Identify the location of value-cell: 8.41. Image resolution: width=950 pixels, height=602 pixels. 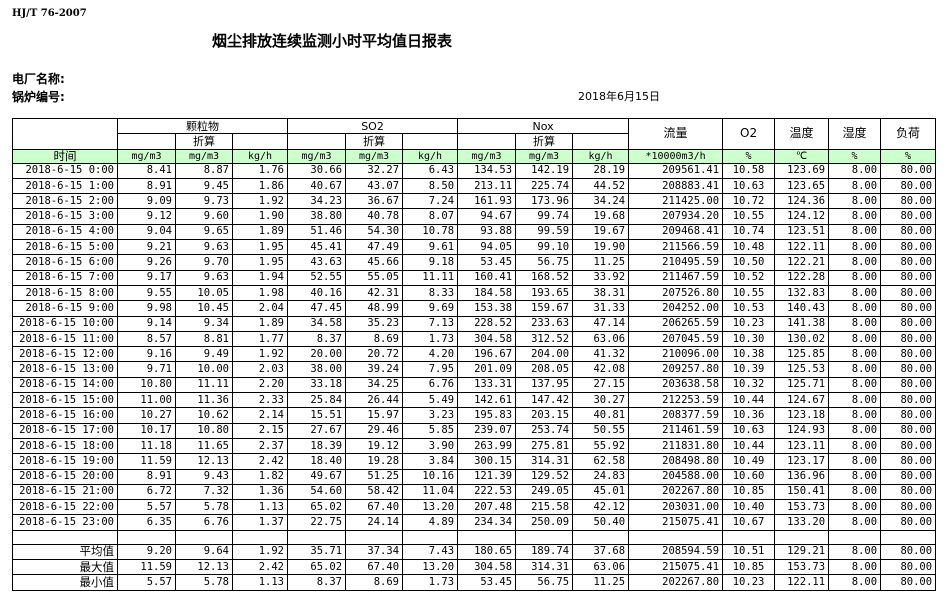
(146, 170).